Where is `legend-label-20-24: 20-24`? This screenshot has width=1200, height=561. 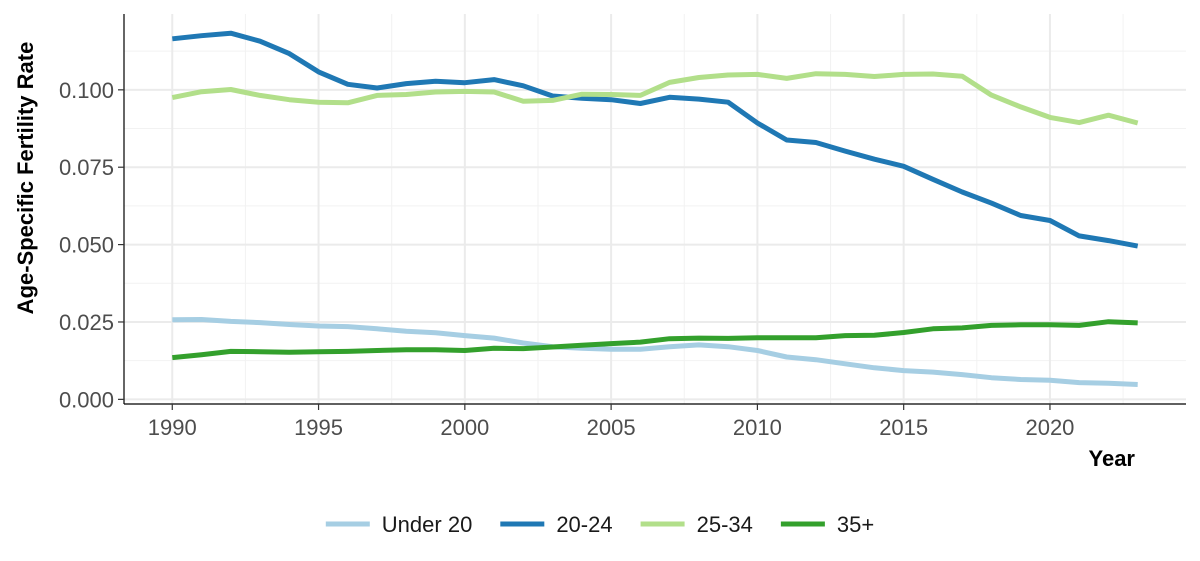 legend-label-20-24: 20-24 is located at coordinates (584, 524).